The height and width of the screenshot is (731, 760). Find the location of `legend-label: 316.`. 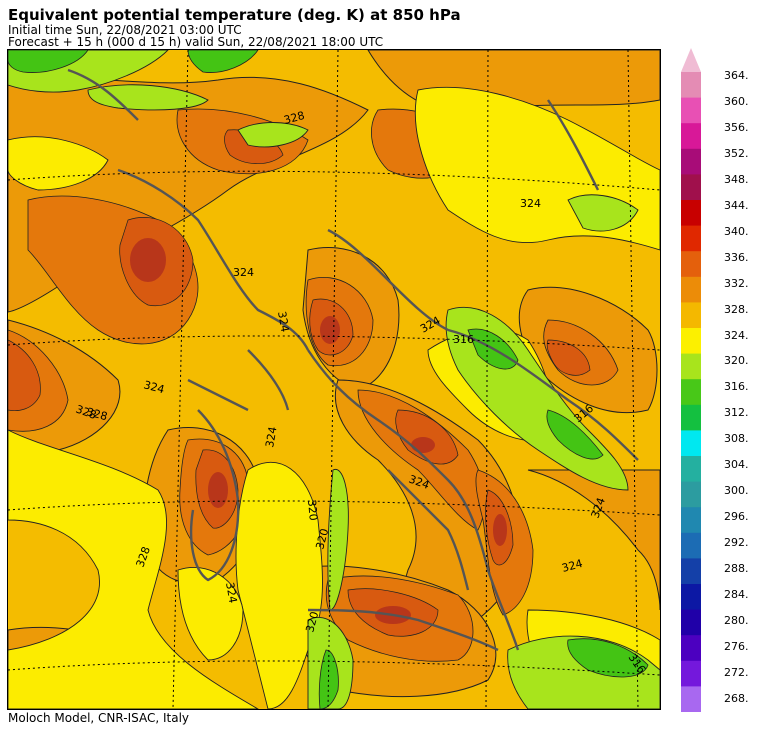

legend-label: 316. is located at coordinates (736, 387).